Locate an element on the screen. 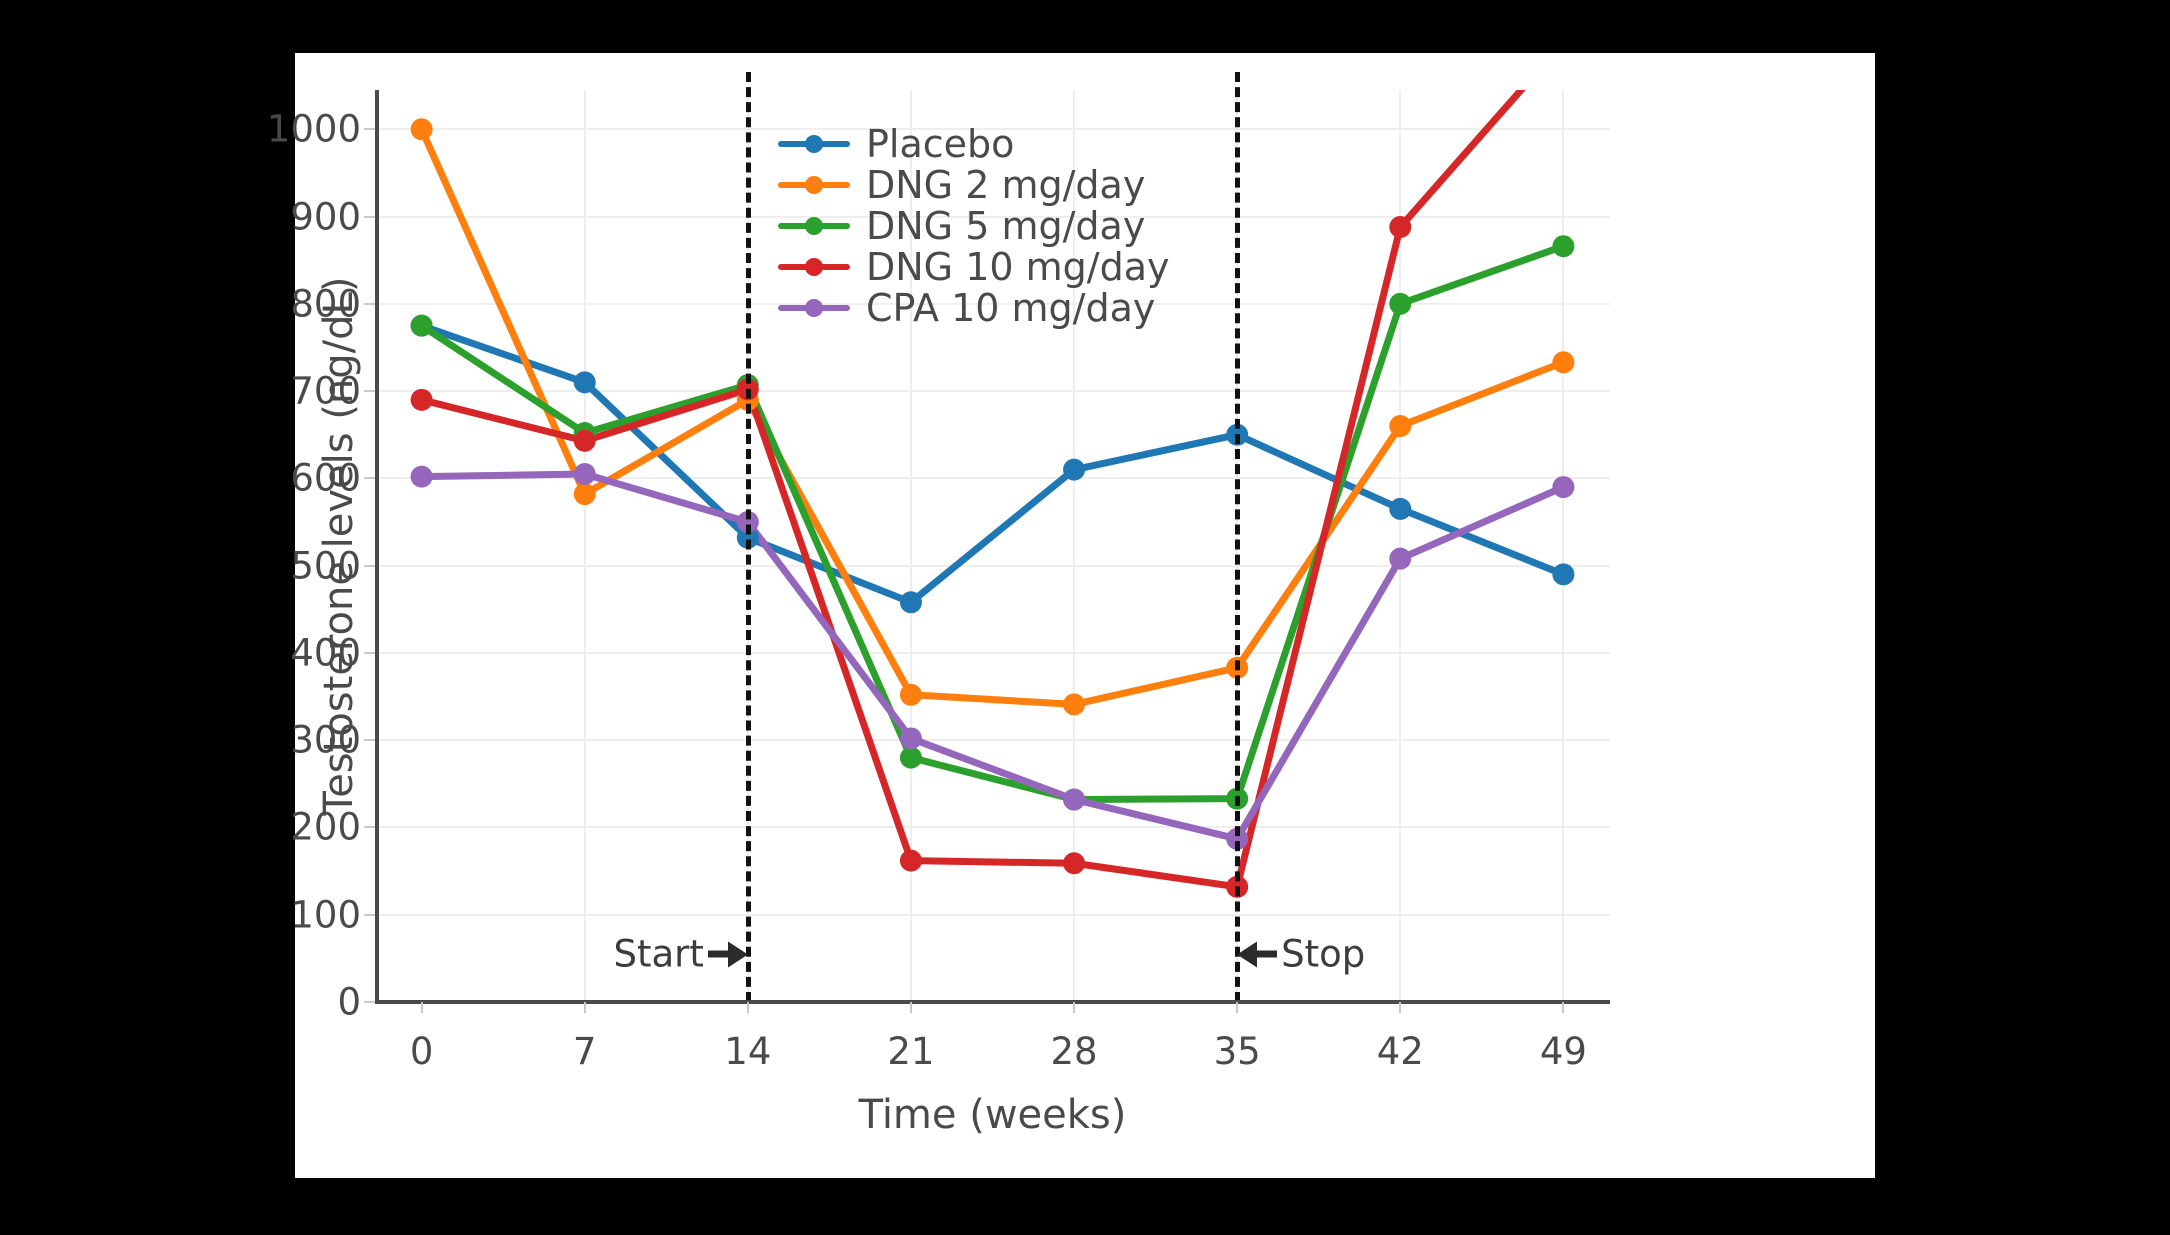 This screenshot has height=1235, width=2170. x-tick-label: 14 is located at coordinates (748, 1051).